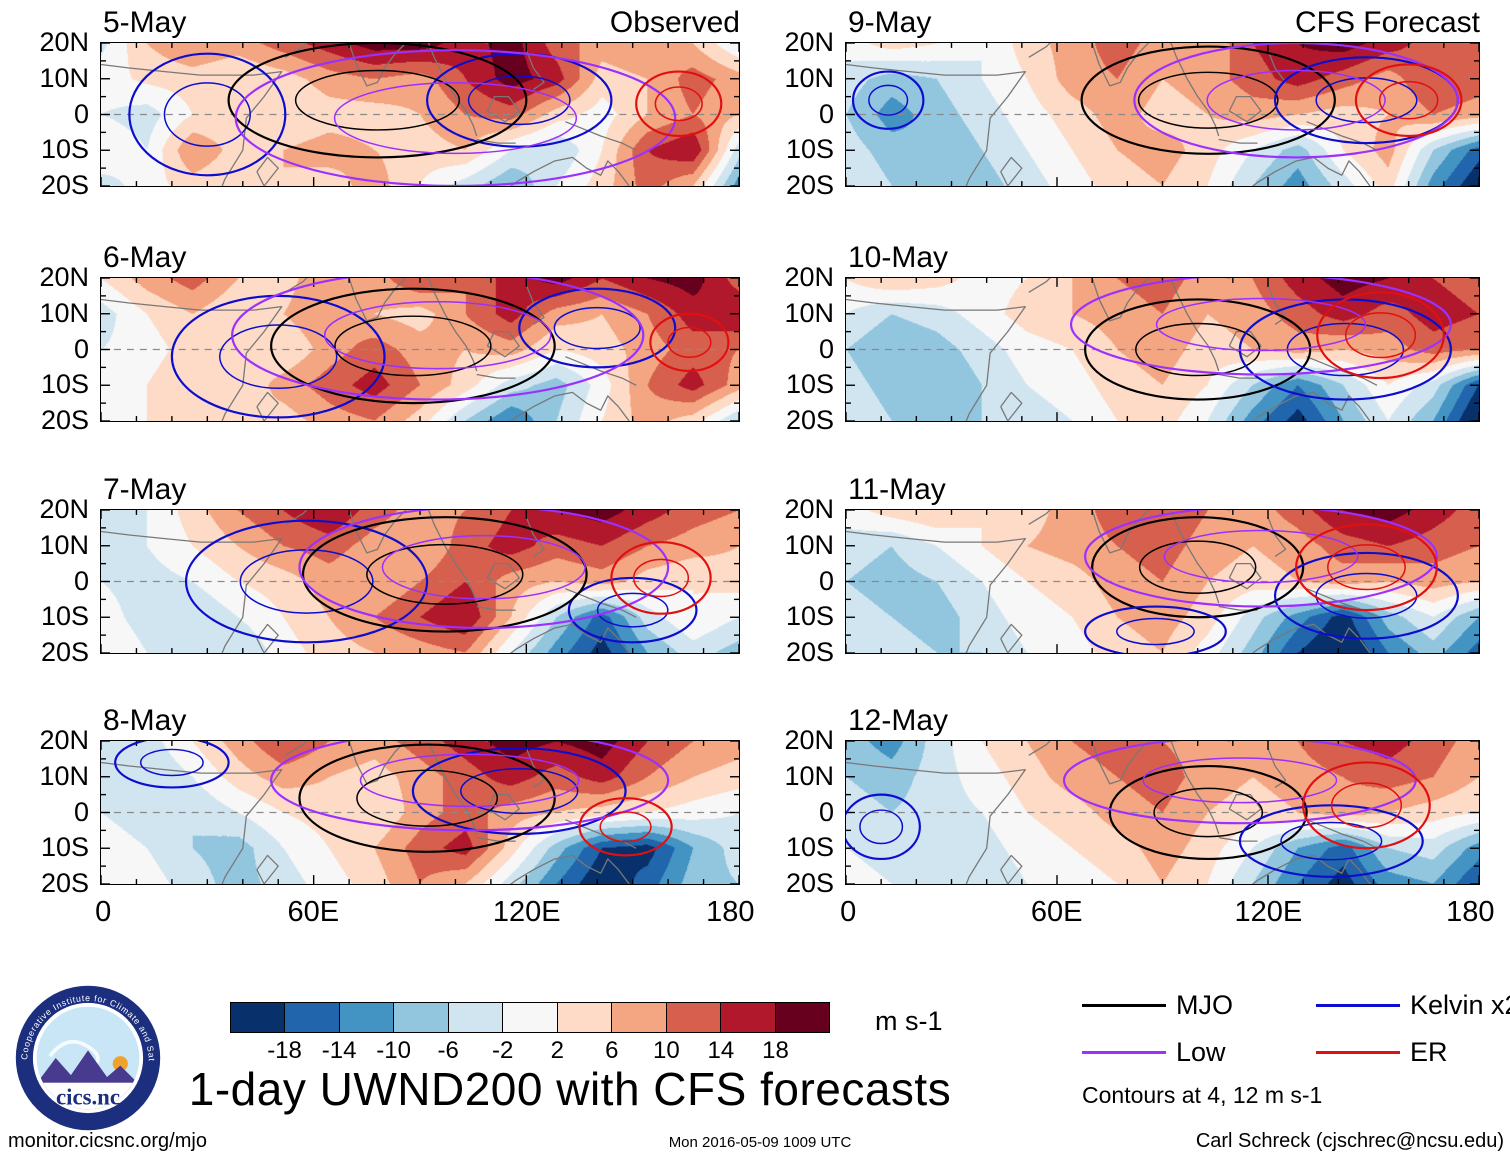 The image size is (1510, 1158). I want to click on contour-levels-note: Contours at 4, 12 m s-1, so click(1202, 1095).